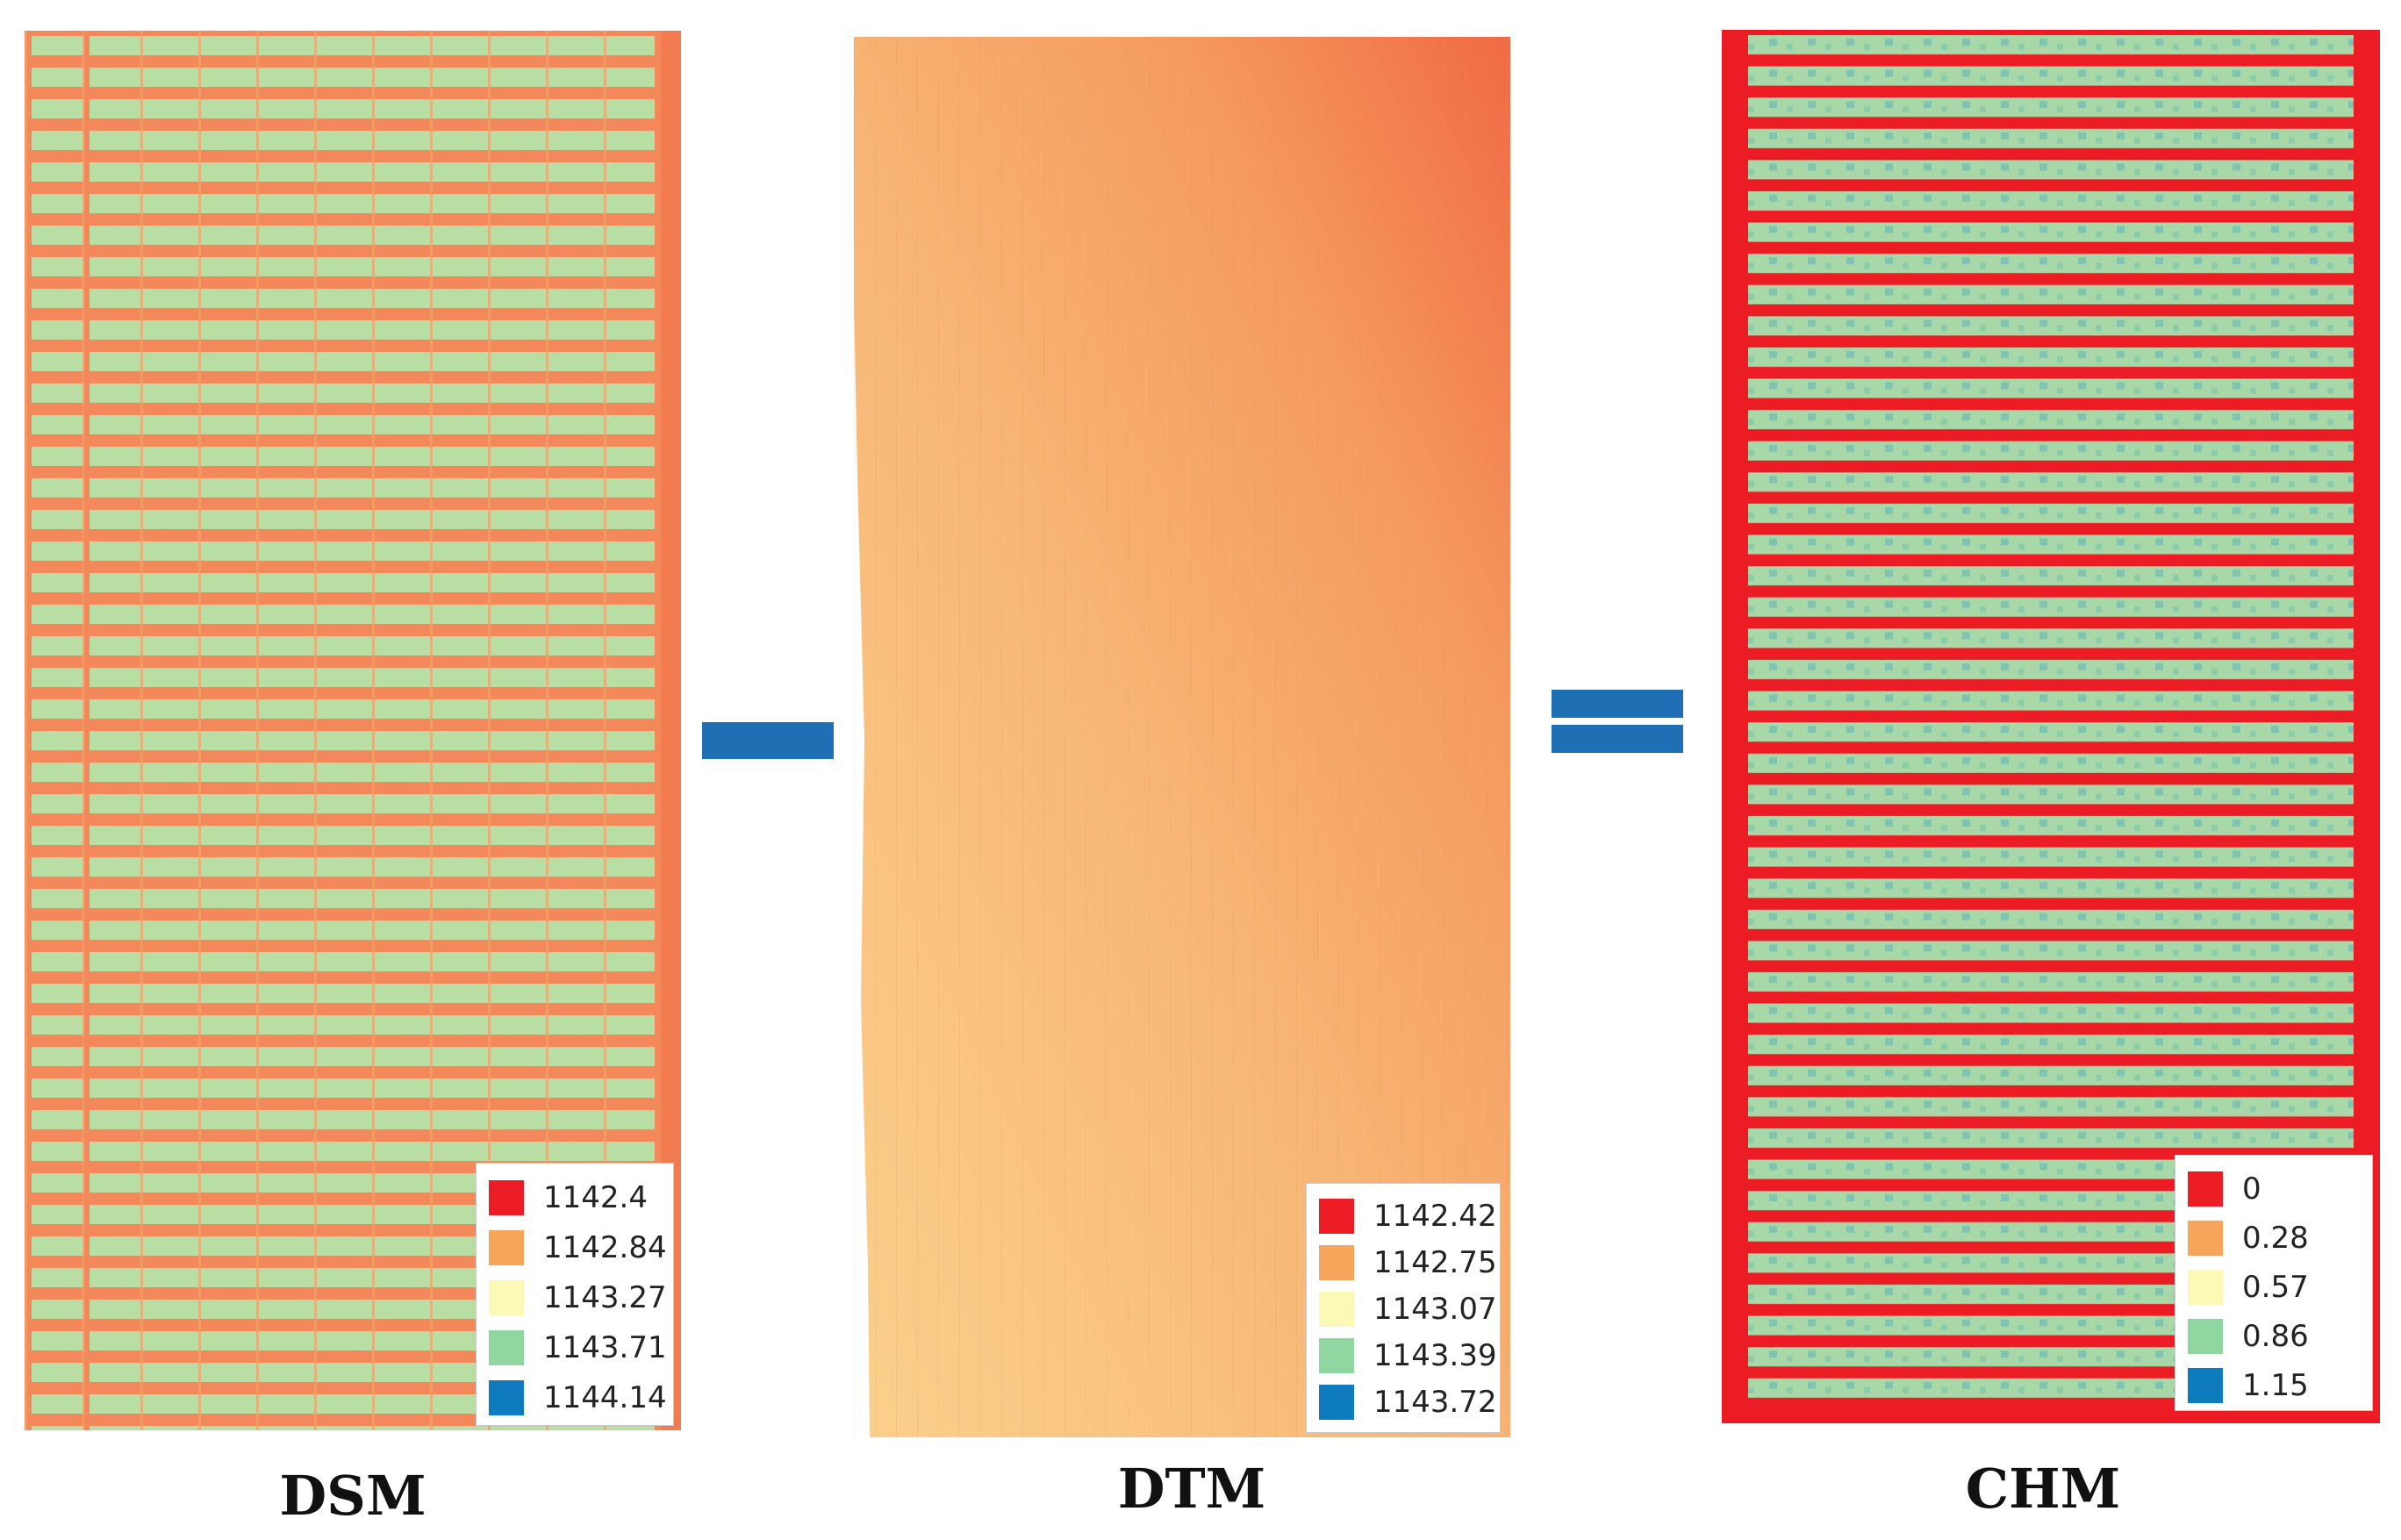 The width and height of the screenshot is (2401, 1540). I want to click on legend-entry: 1143.72, so click(1408, 1402).